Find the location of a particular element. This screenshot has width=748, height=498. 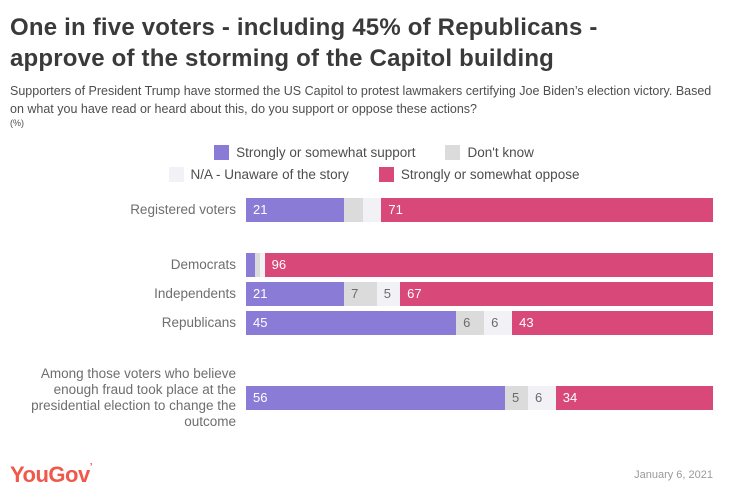

bar-segment-n-a-unaware-of-the-story: 5 is located at coordinates (388, 294).